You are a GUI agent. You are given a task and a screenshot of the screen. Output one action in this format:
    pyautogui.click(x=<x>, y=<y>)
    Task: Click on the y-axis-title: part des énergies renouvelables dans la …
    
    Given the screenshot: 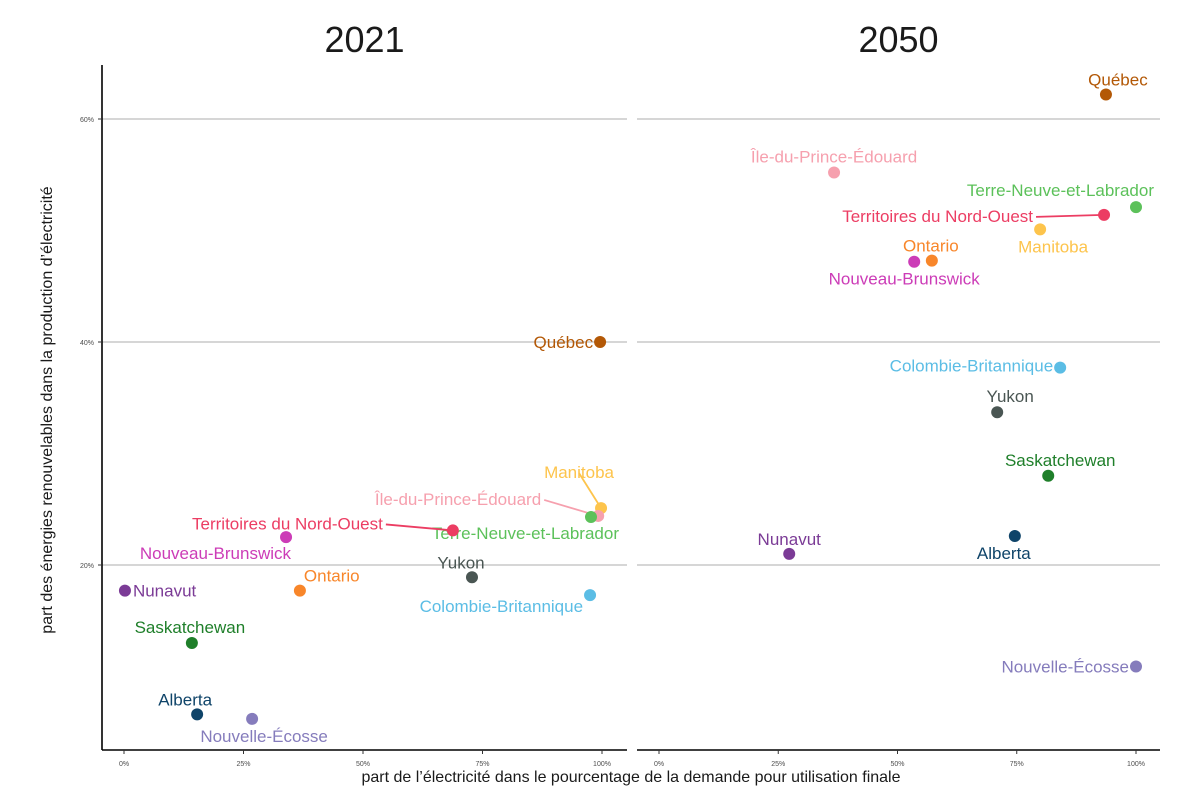 What is the action you would take?
    pyautogui.click(x=47, y=409)
    